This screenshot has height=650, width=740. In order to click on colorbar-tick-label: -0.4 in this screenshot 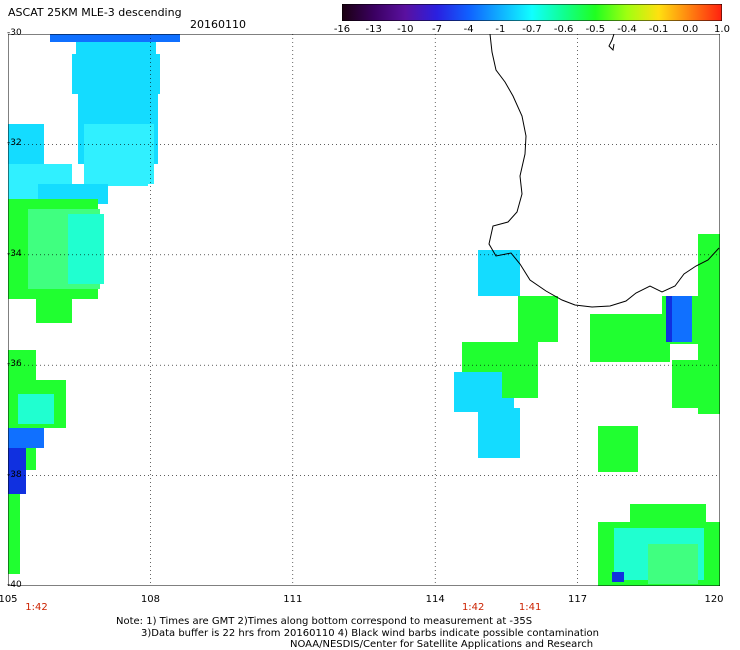, I will do `click(627, 29)`.